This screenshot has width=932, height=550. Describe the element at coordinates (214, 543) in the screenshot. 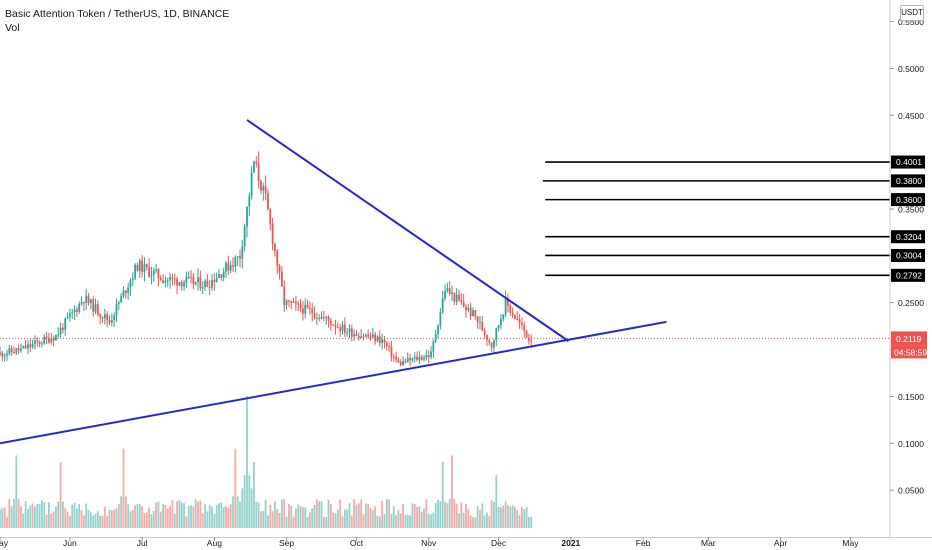

I see `time-tick-label: Aug` at that location.